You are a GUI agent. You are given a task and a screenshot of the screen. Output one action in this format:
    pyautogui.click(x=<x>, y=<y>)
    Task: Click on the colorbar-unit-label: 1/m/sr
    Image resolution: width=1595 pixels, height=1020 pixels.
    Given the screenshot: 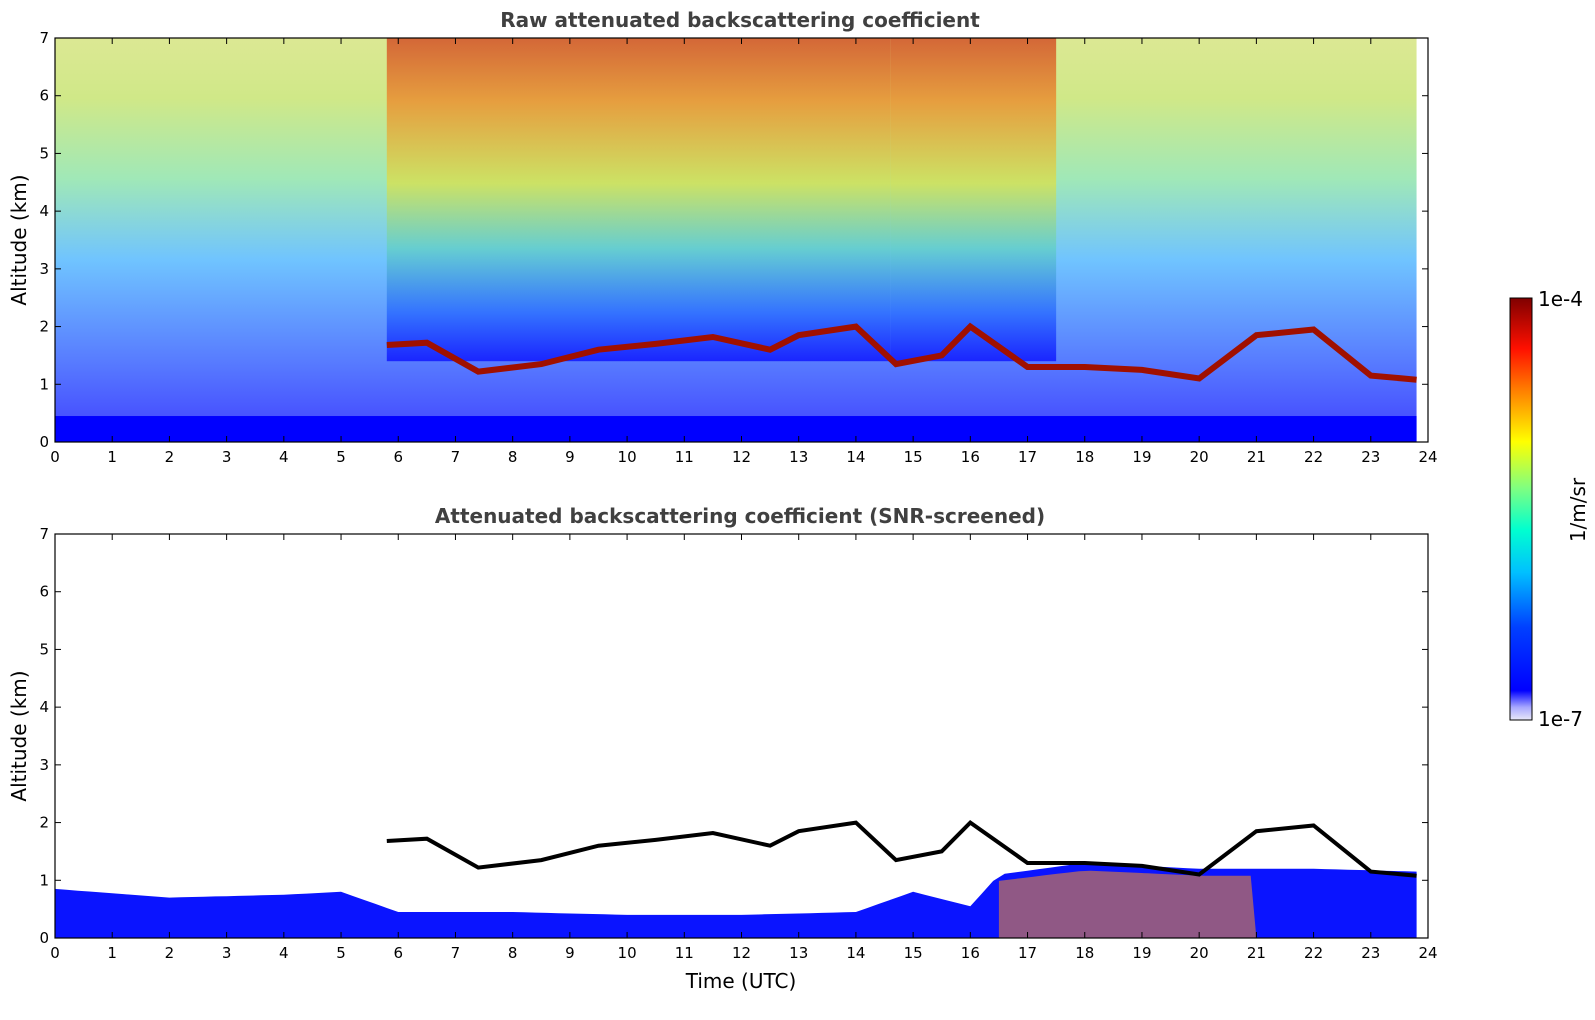 What is the action you would take?
    pyautogui.click(x=1578, y=509)
    